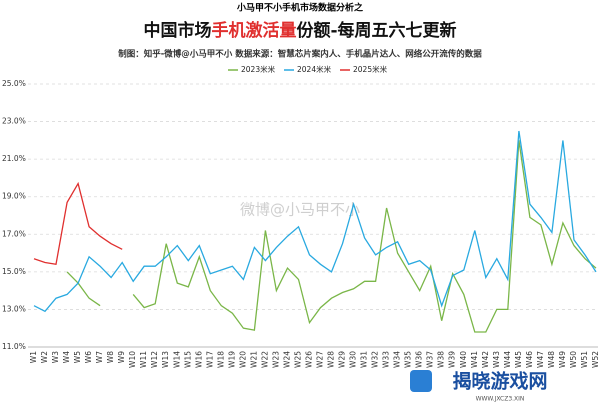  I want to click on y-tick-label: 11.0%, so click(14, 346).